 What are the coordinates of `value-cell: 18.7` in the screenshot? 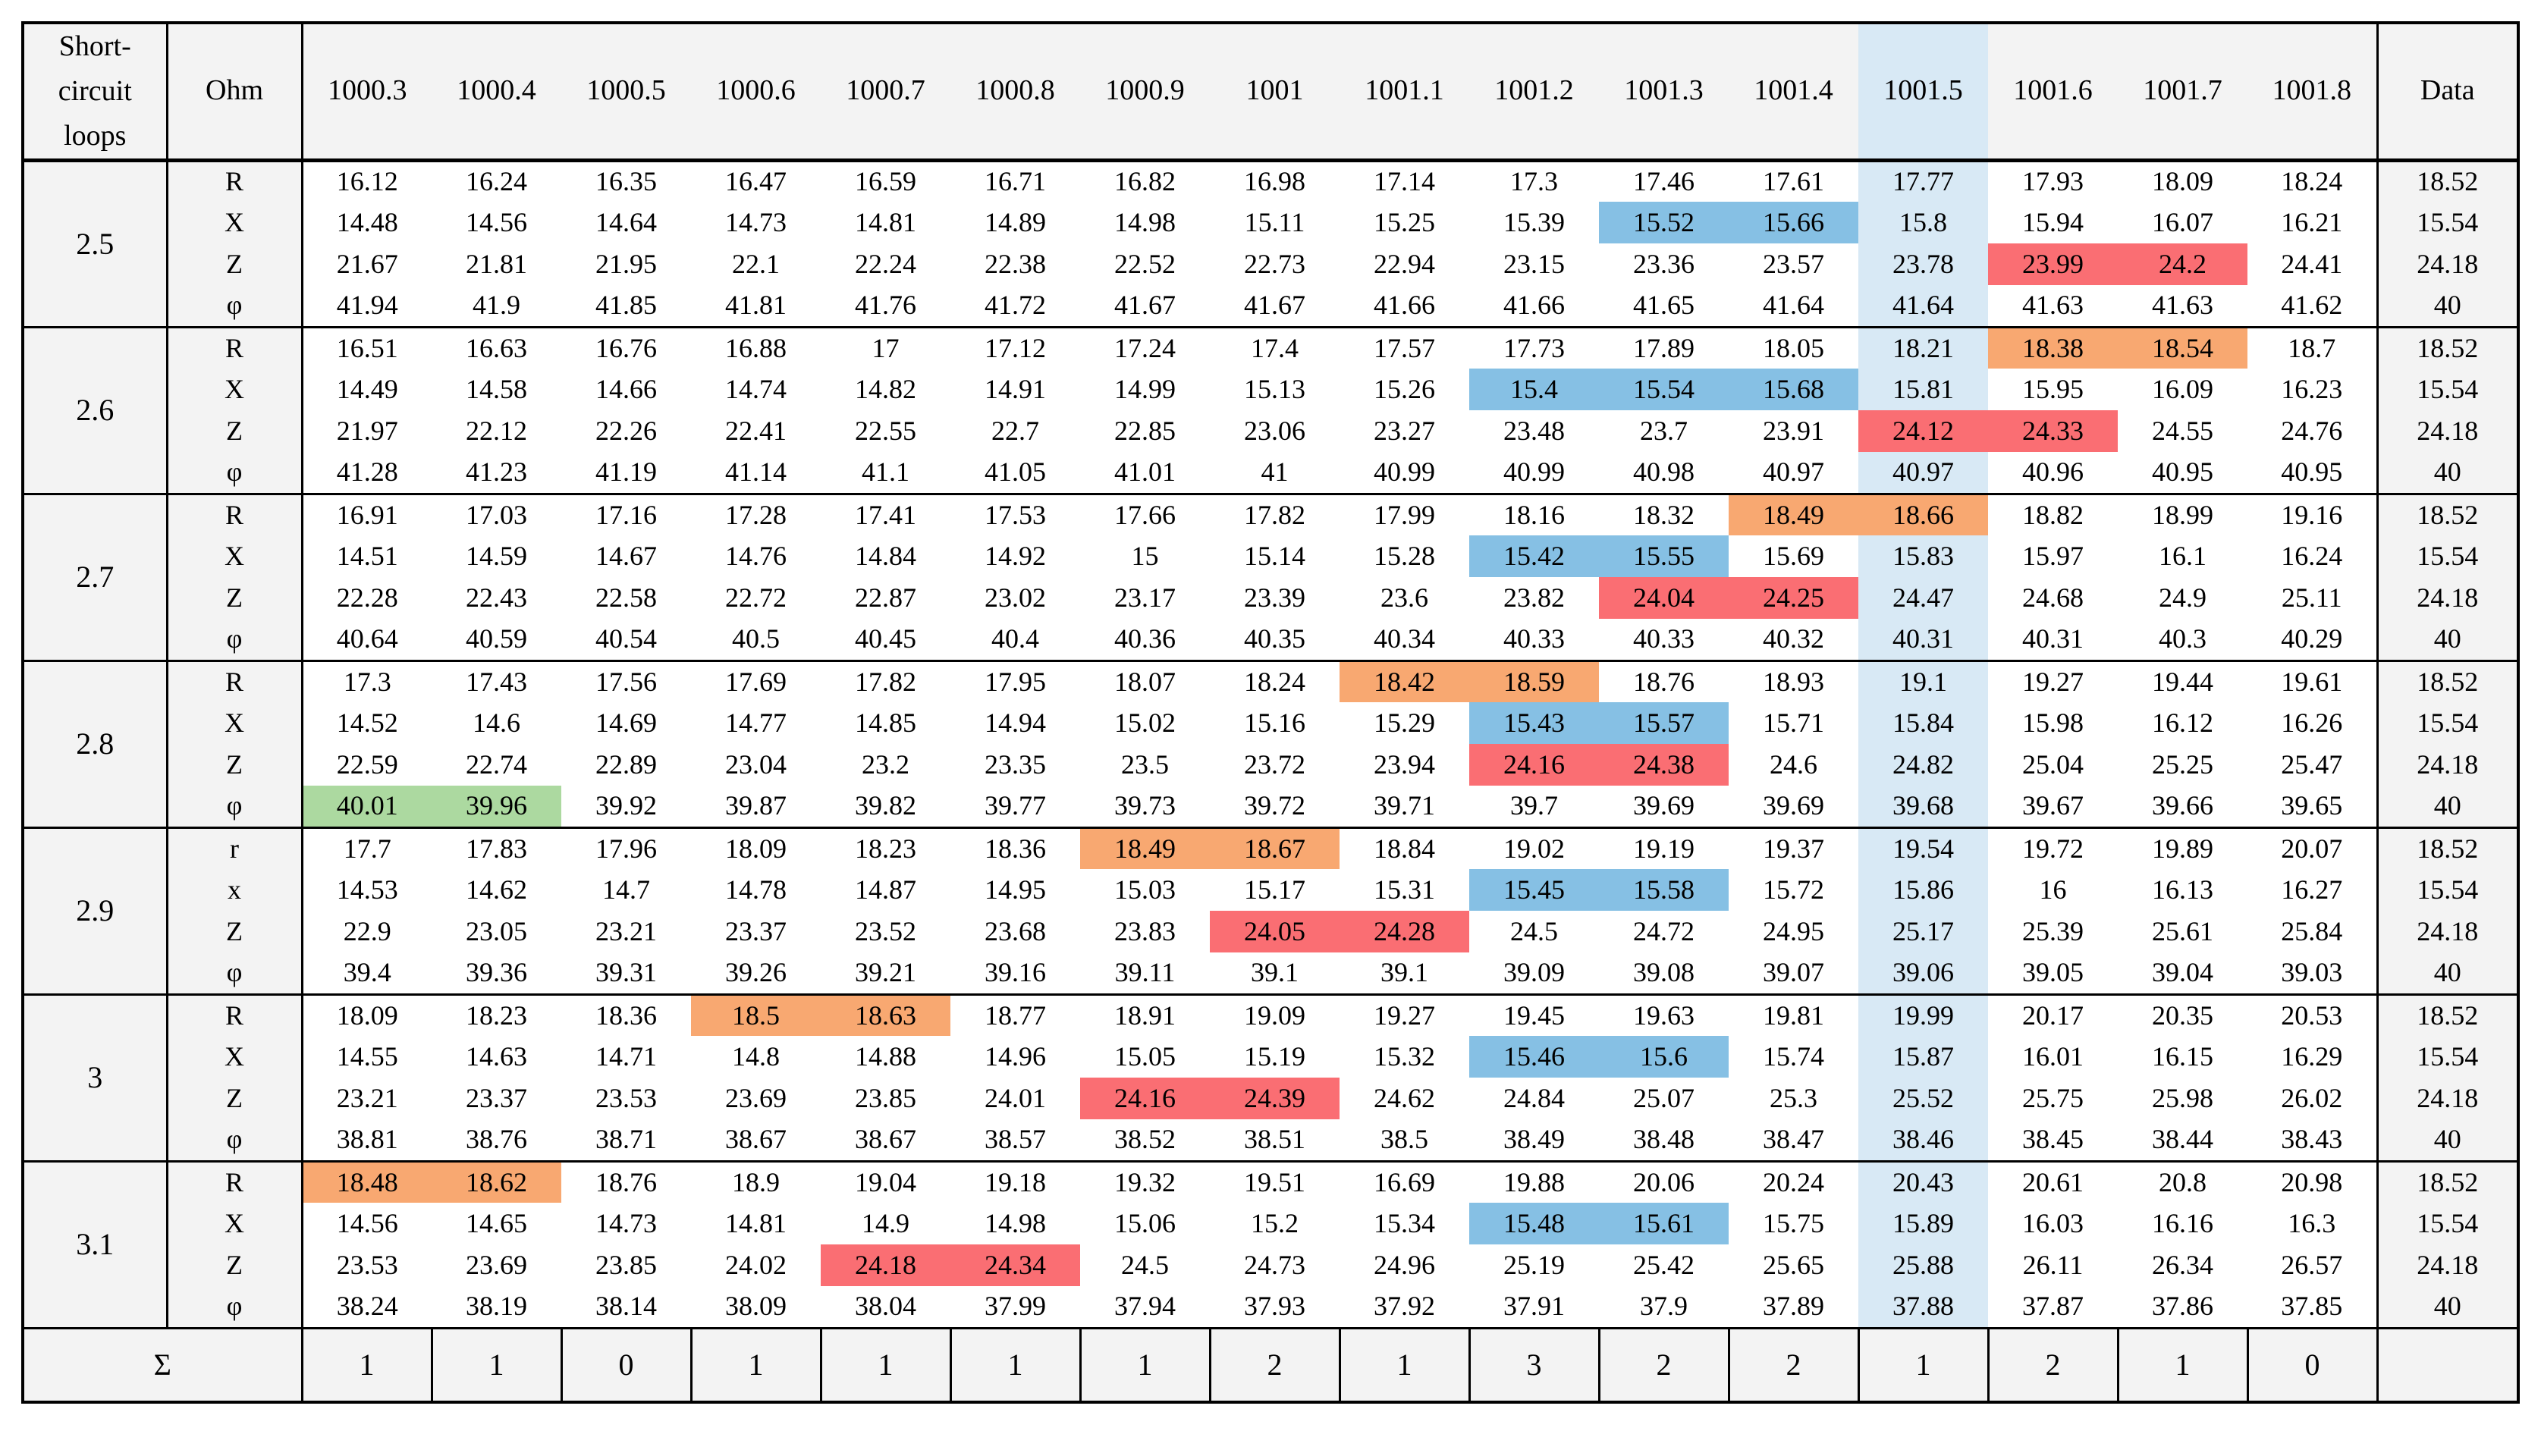 It's located at (2313, 348).